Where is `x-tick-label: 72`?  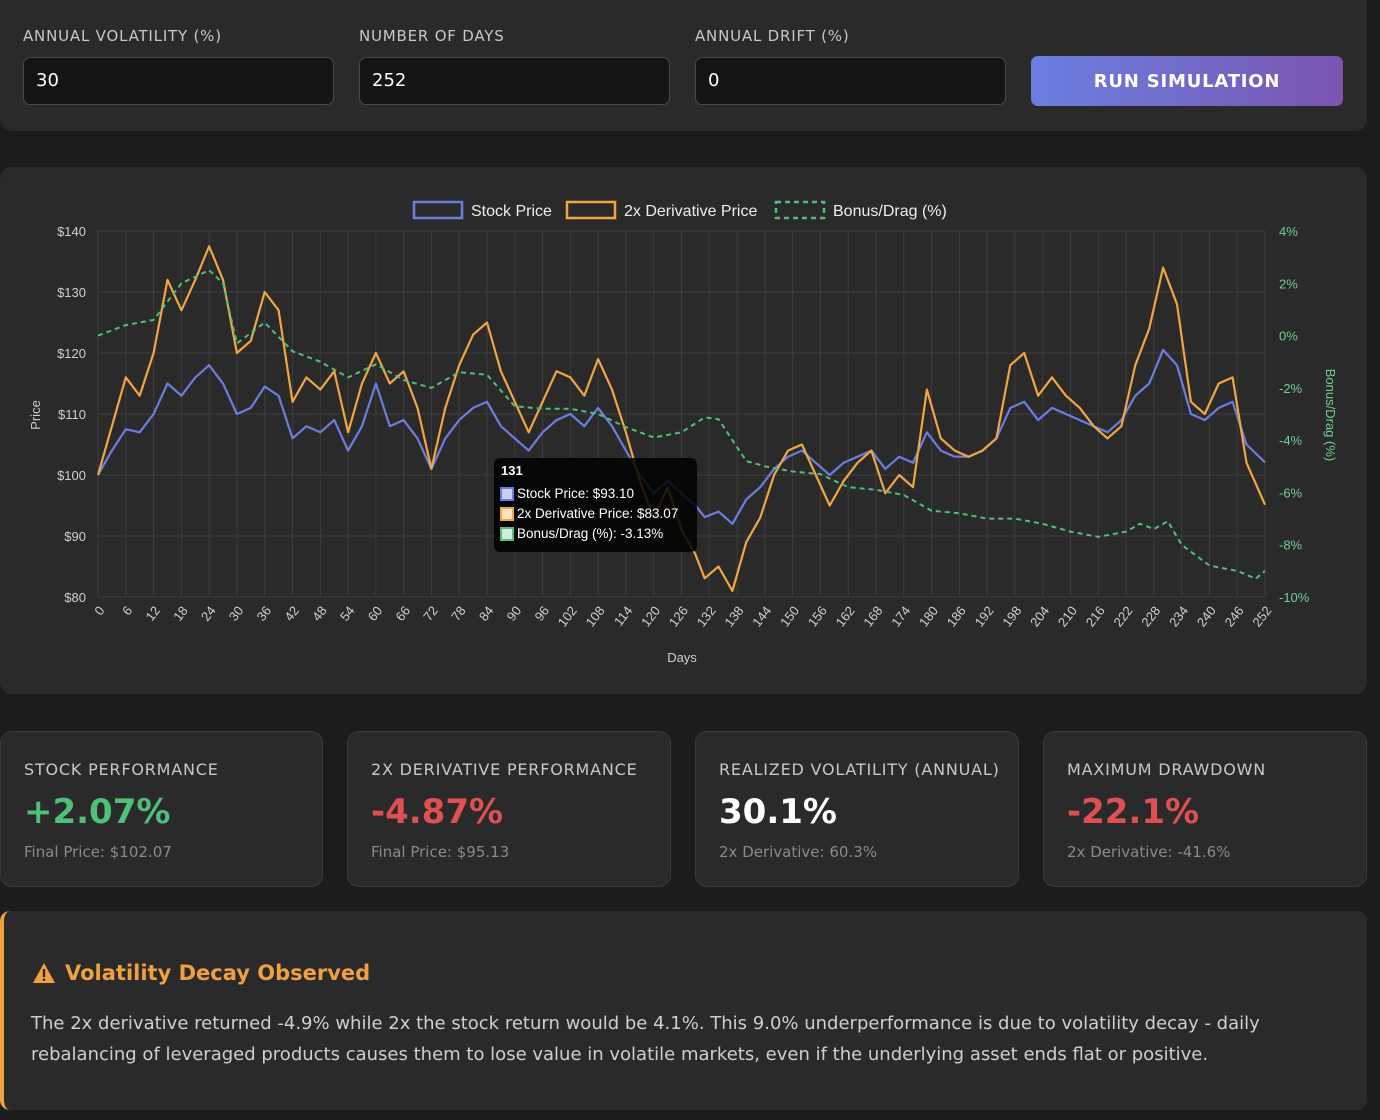 x-tick-label: 72 is located at coordinates (430, 613).